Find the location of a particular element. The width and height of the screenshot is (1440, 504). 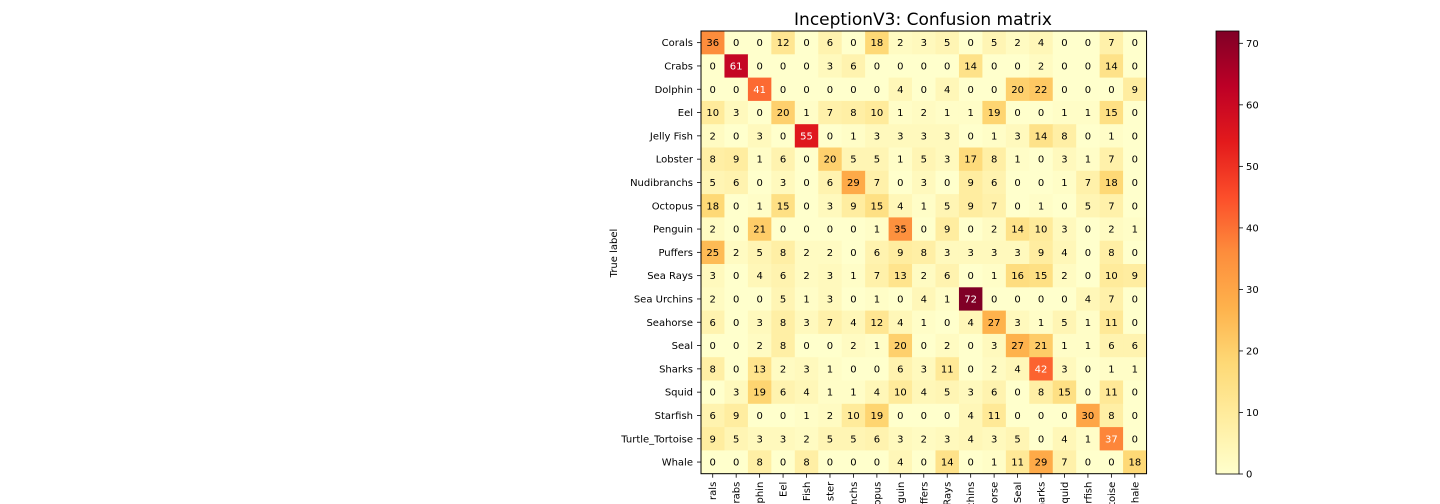

x-tick-label: ranchs is located at coordinates (854, 493).